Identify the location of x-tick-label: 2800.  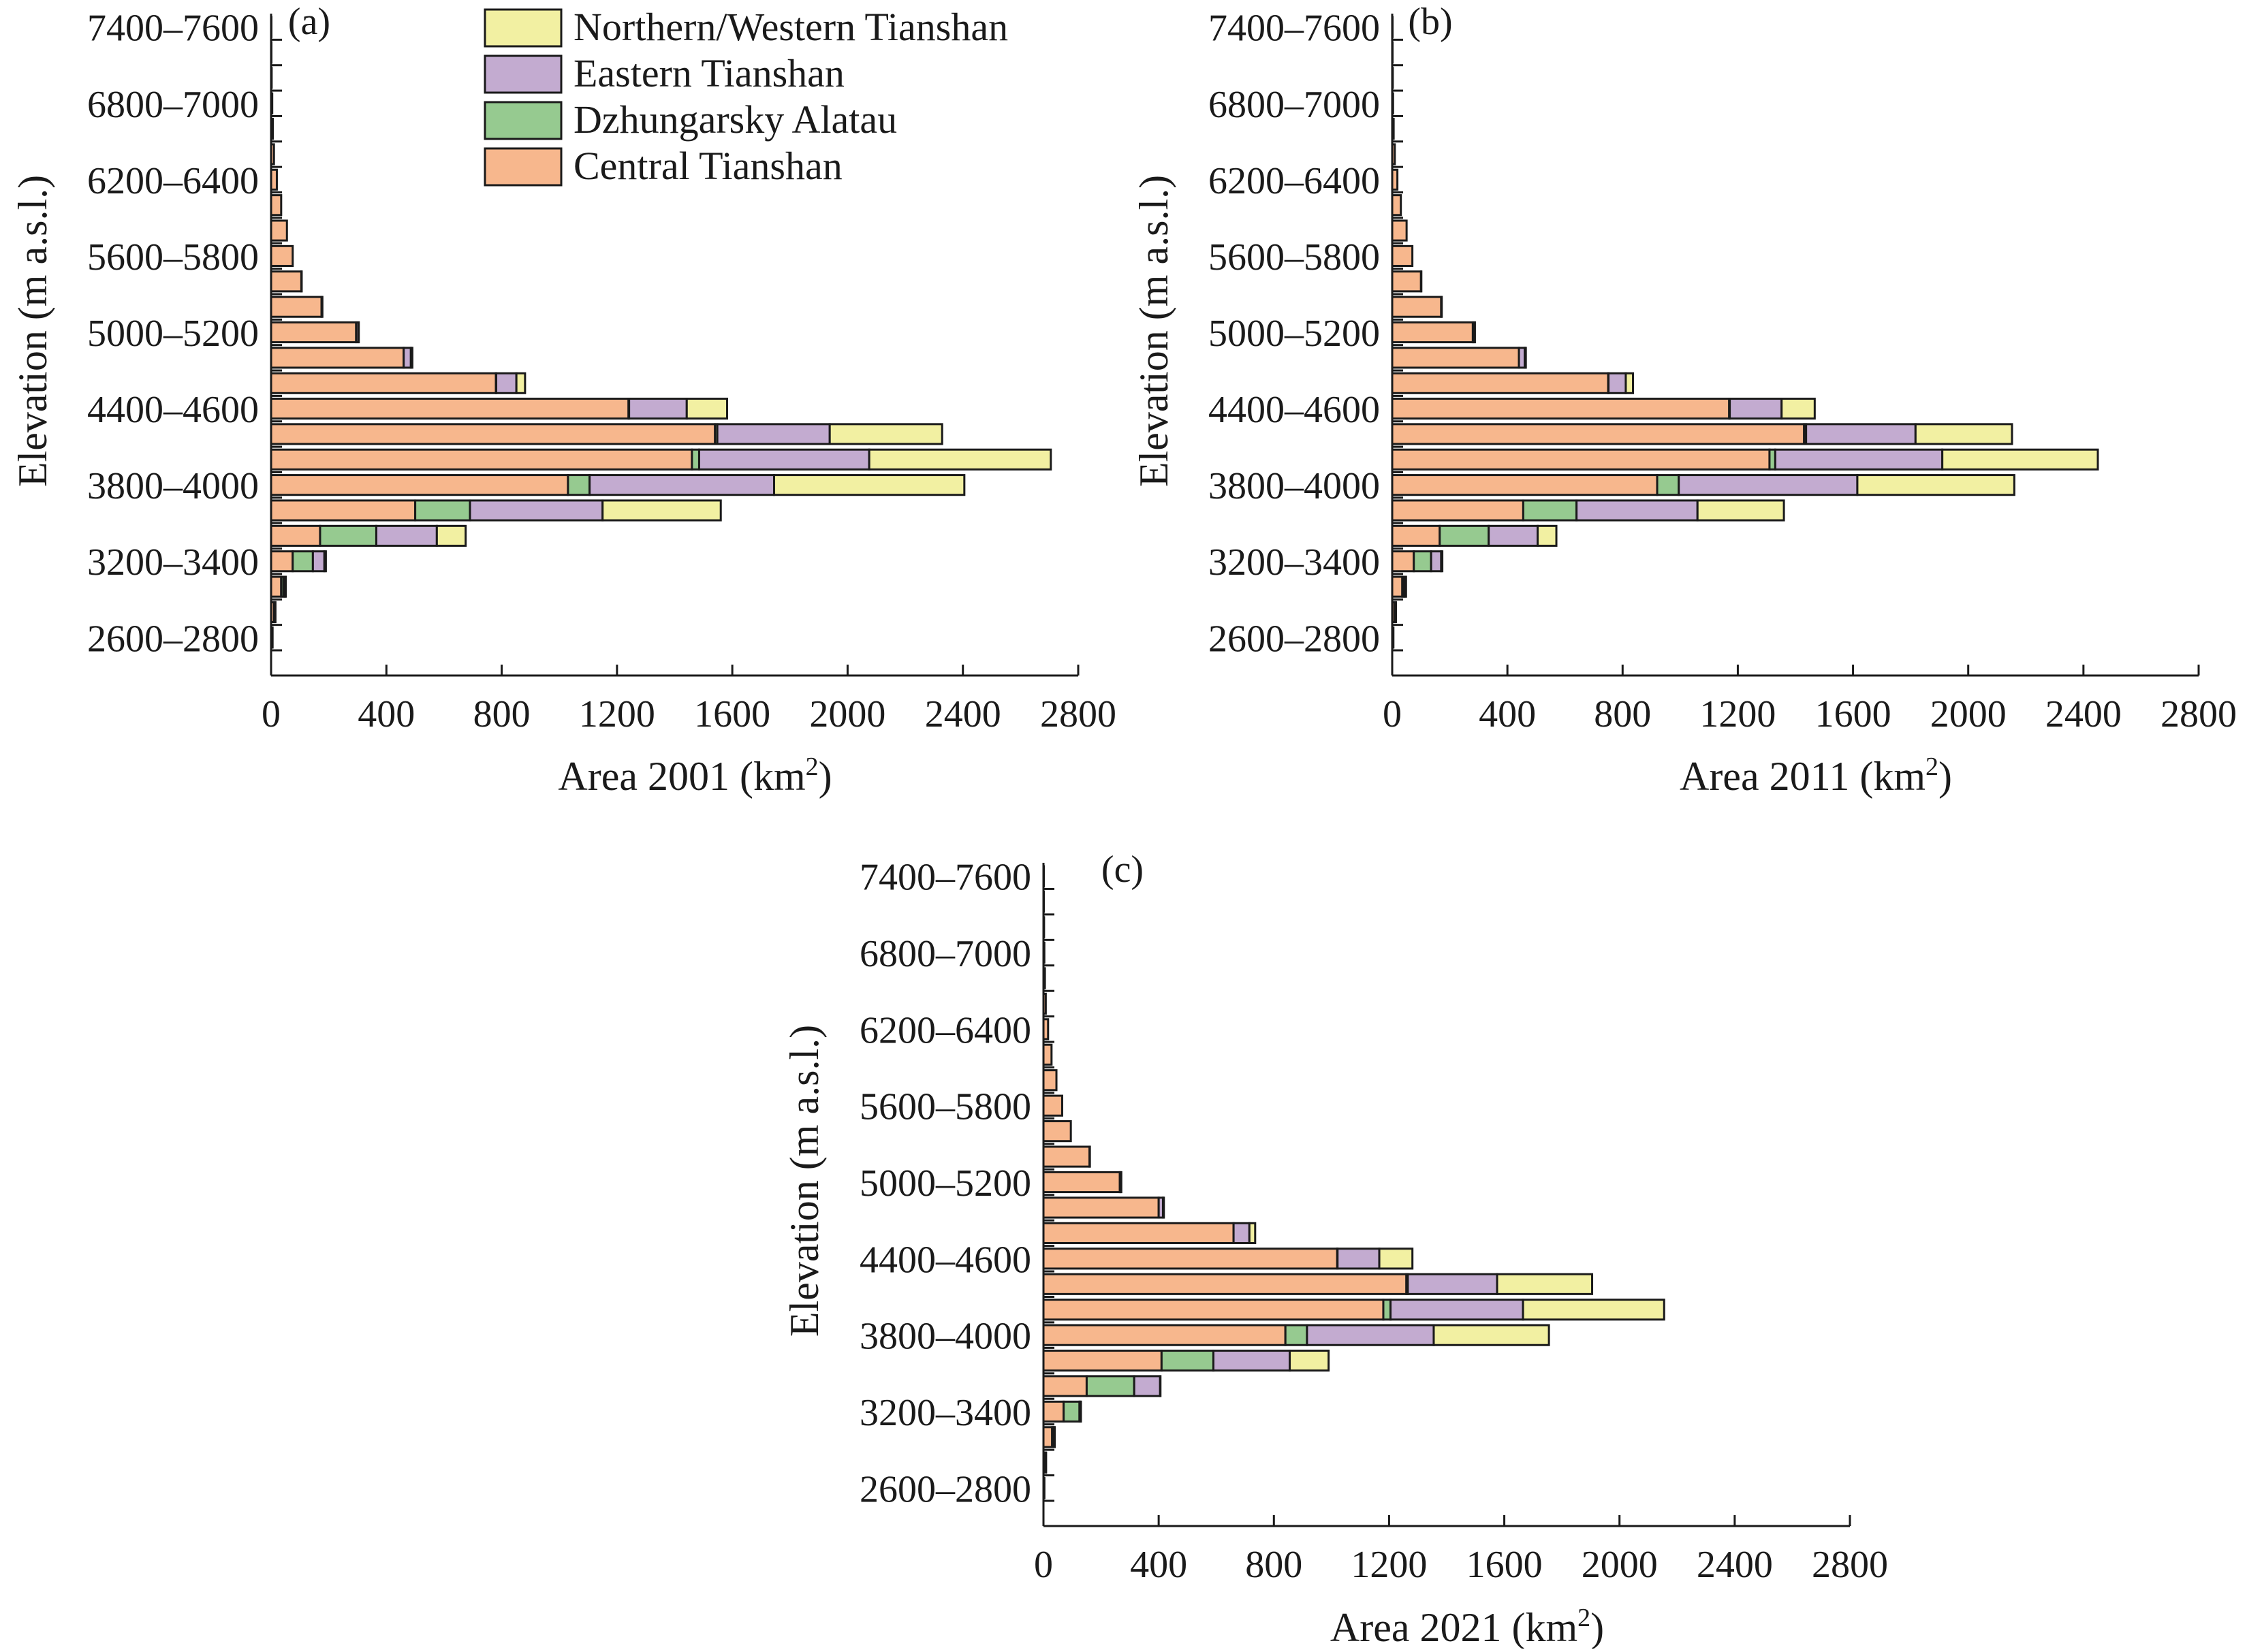
(1078, 714).